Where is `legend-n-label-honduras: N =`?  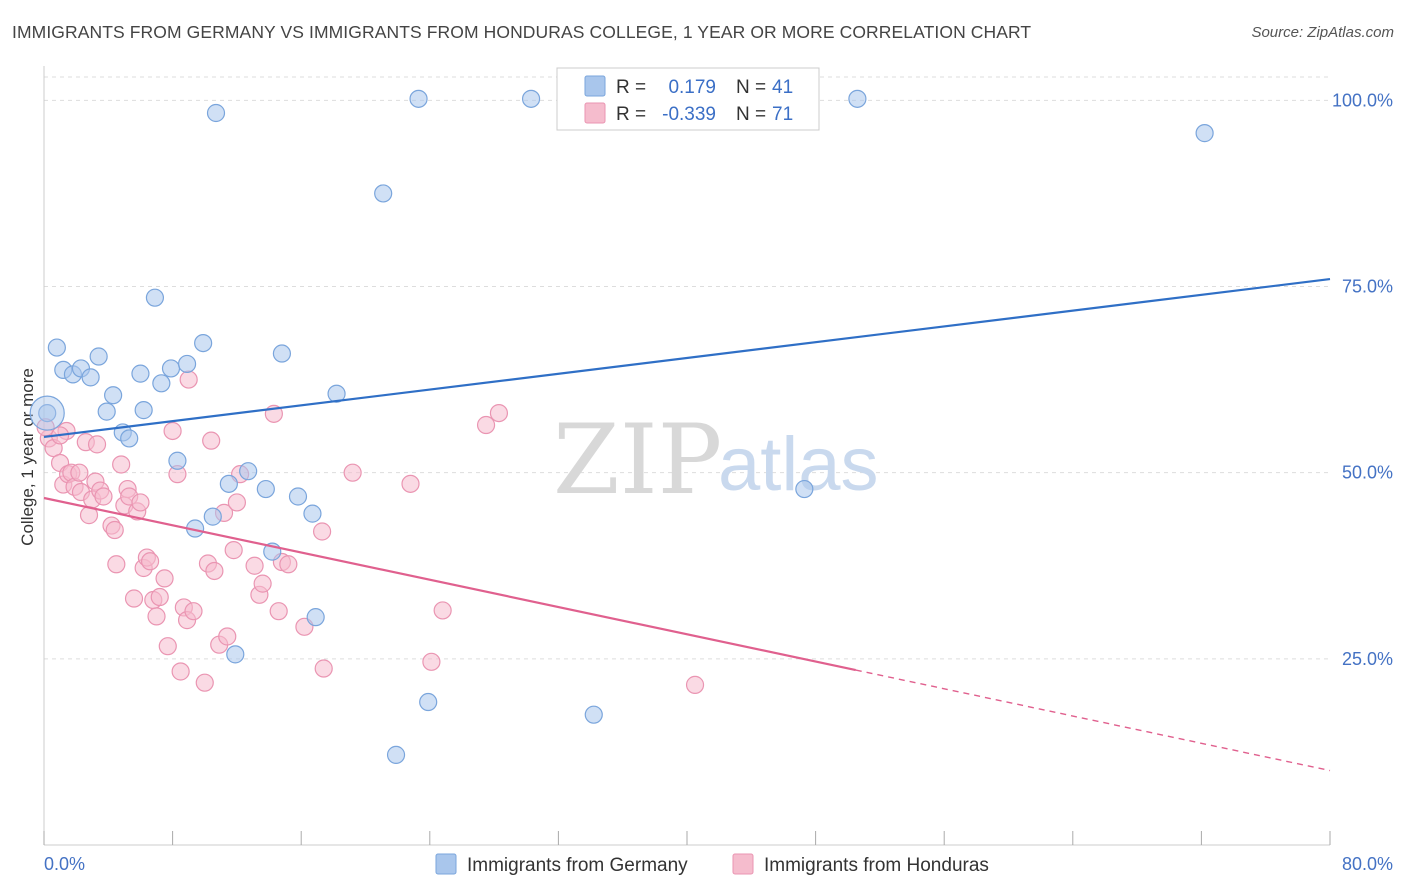
legend-n-label-honduras: N = is located at coordinates (751, 114).